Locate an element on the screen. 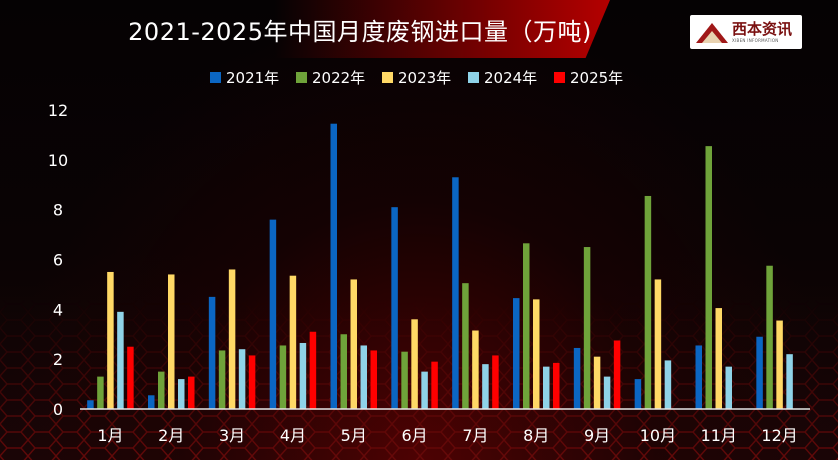 This screenshot has width=838, height=460. x-tick-label: 8月 is located at coordinates (536, 435).